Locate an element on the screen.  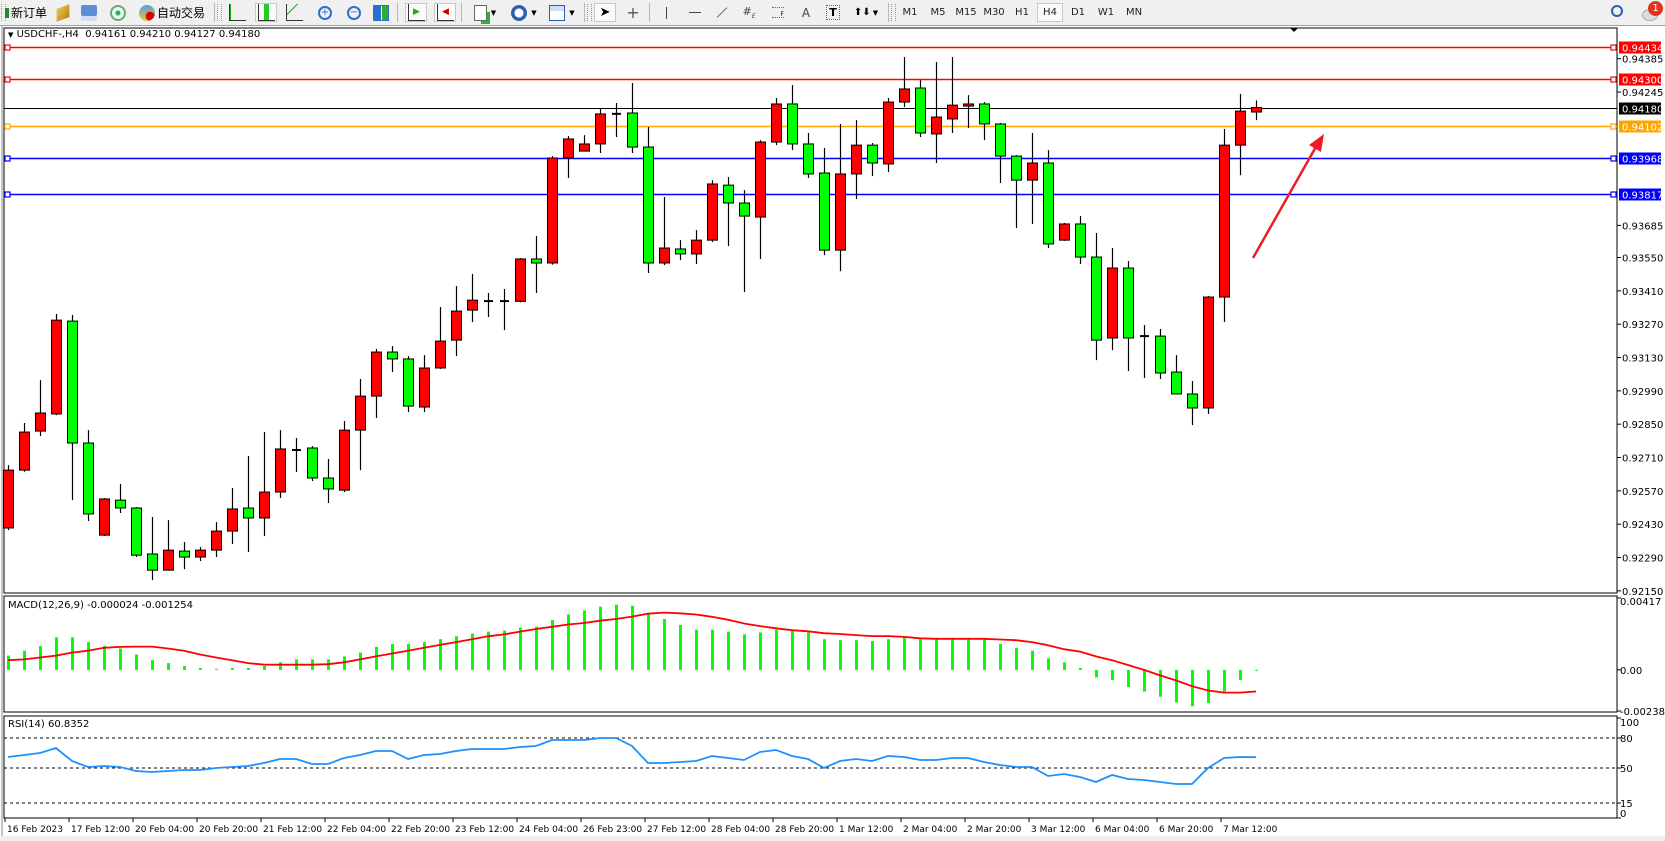
fibonacci-button: F is located at coordinates (778, 12).